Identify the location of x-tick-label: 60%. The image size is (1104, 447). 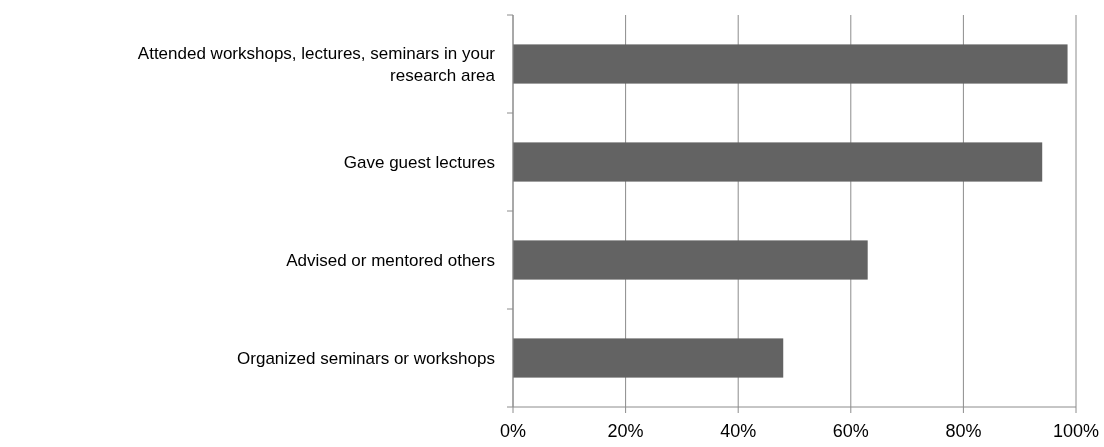
(850, 431).